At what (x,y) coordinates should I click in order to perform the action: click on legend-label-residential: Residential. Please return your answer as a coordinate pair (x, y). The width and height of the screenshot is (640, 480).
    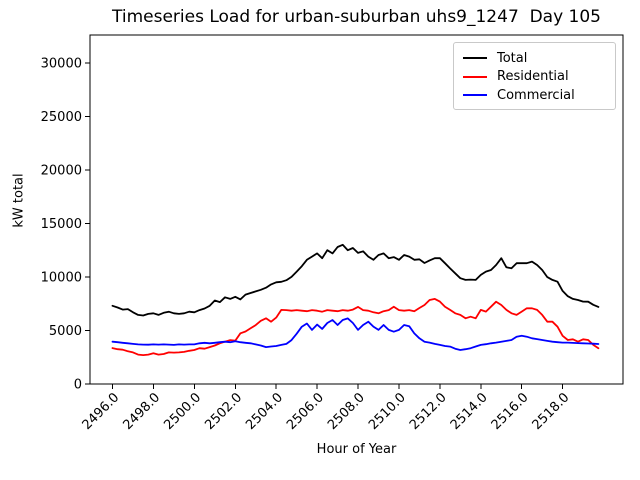
    Looking at the image, I should click on (533, 77).